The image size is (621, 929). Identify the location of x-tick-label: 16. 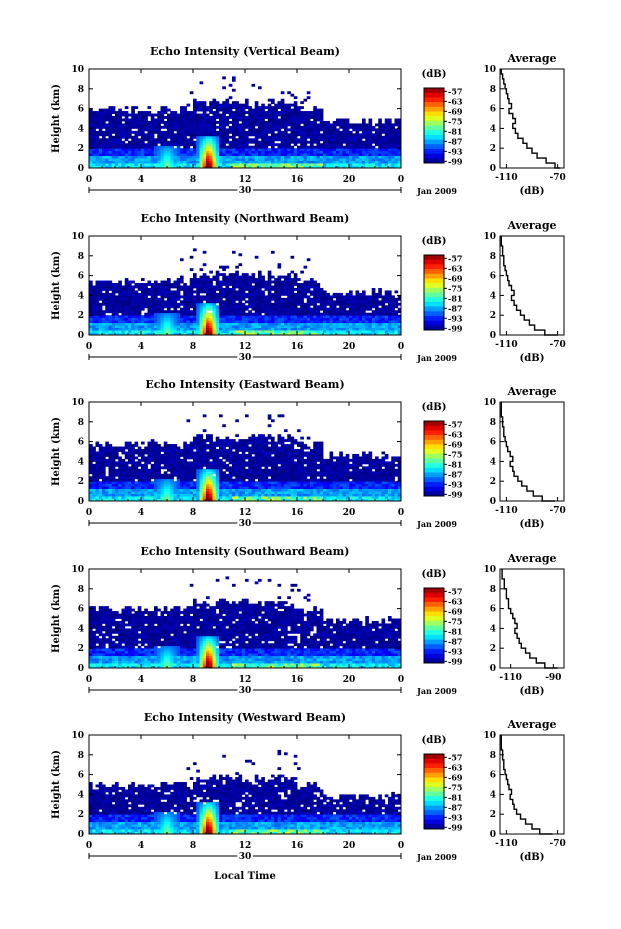
(297, 513).